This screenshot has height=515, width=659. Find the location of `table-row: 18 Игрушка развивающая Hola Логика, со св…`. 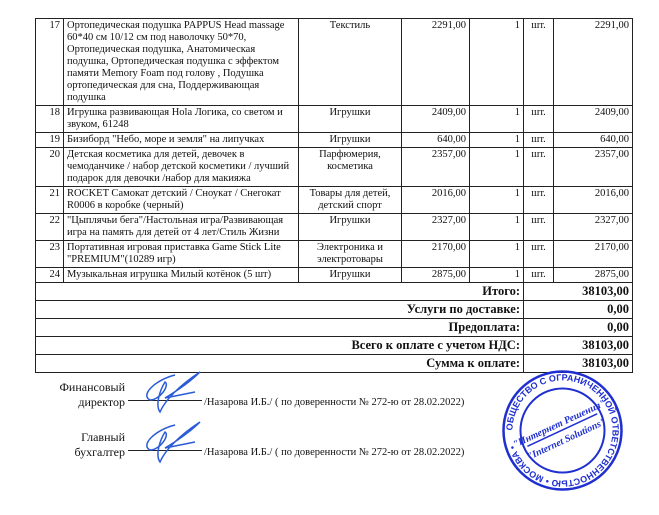

table-row: 18 Игрушка развивающая Hola Логика, со св… is located at coordinates (334, 119).